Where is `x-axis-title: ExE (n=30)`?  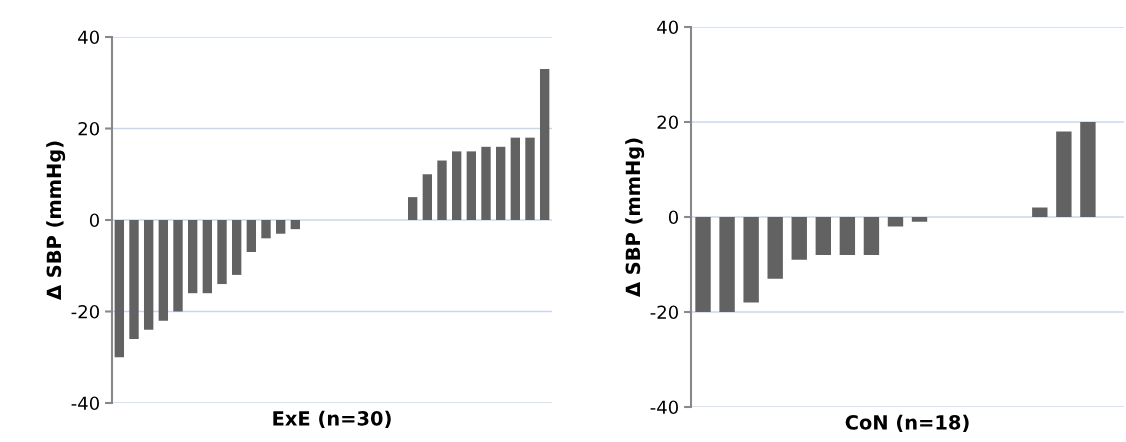
x-axis-title: ExE (n=30) is located at coordinates (332, 419).